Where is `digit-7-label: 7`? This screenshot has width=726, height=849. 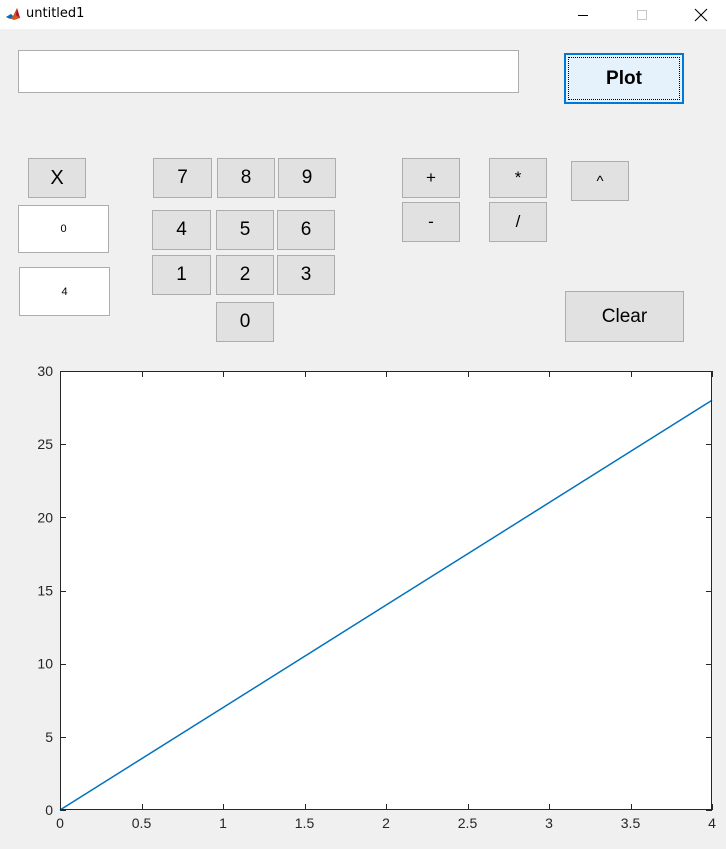 digit-7-label: 7 is located at coordinates (182, 177).